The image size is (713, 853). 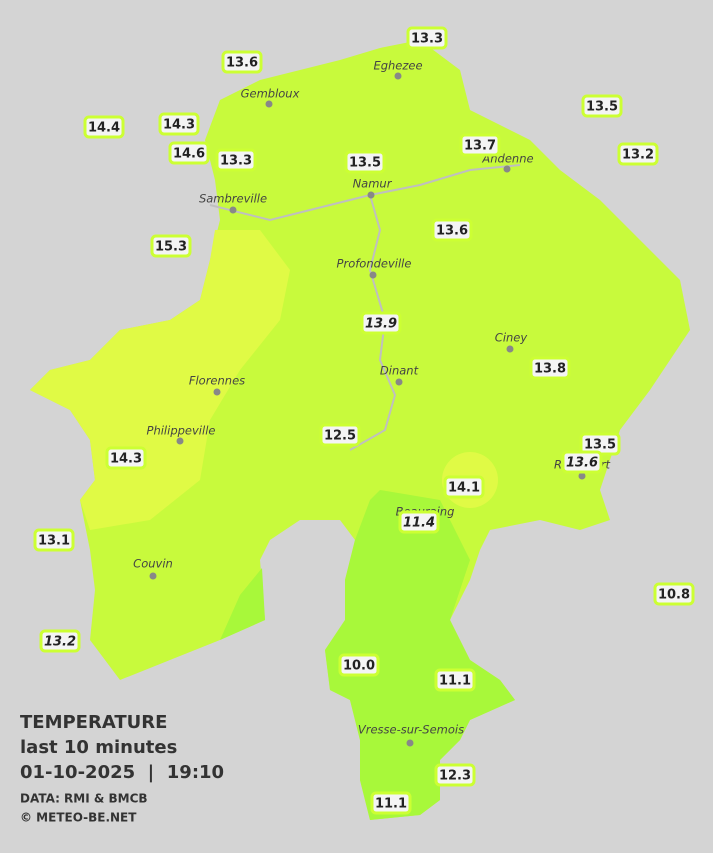 What do you see at coordinates (122, 772) in the screenshot?
I see `legend-datetime: 01-10-2025 | 19:10` at bounding box center [122, 772].